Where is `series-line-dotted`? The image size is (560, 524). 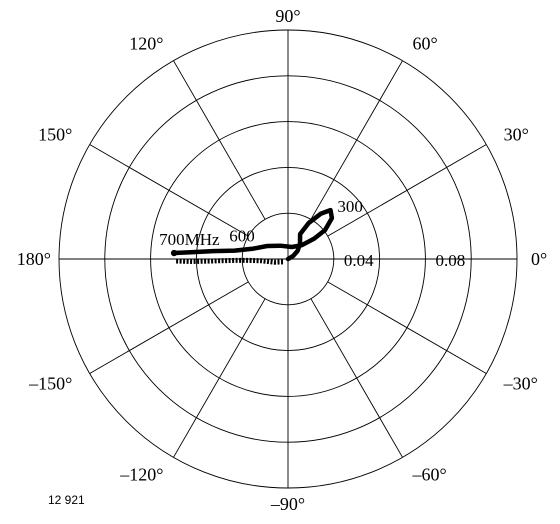
series-line-dotted is located at coordinates (229, 261).